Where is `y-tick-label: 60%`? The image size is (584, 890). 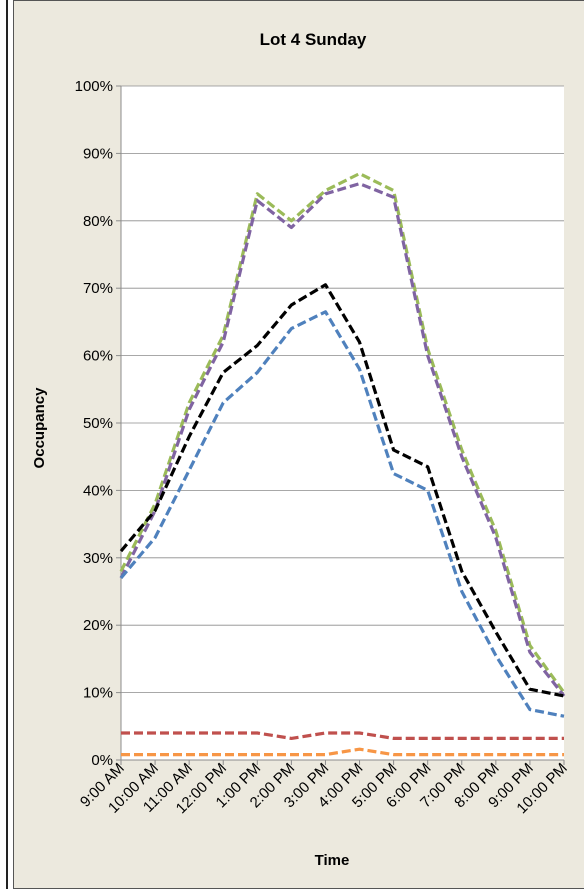 y-tick-label: 60% is located at coordinates (98, 356).